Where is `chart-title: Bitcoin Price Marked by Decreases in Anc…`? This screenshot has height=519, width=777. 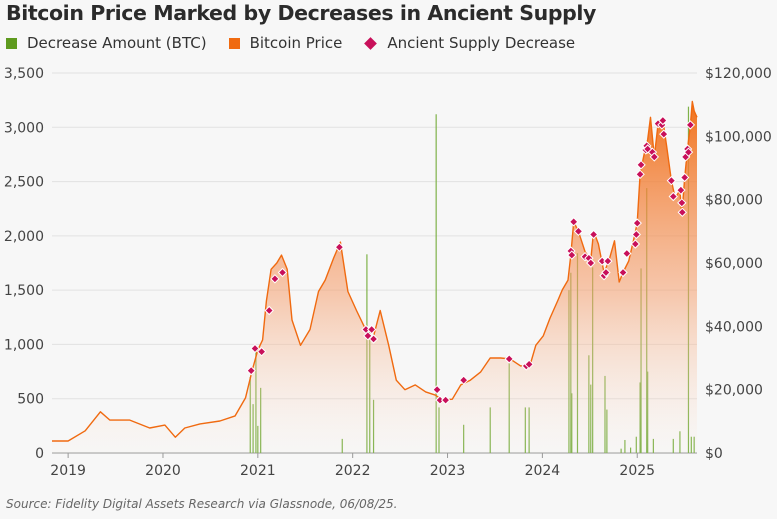 chart-title: Bitcoin Price Marked by Decreases in Anc… is located at coordinates (301, 13).